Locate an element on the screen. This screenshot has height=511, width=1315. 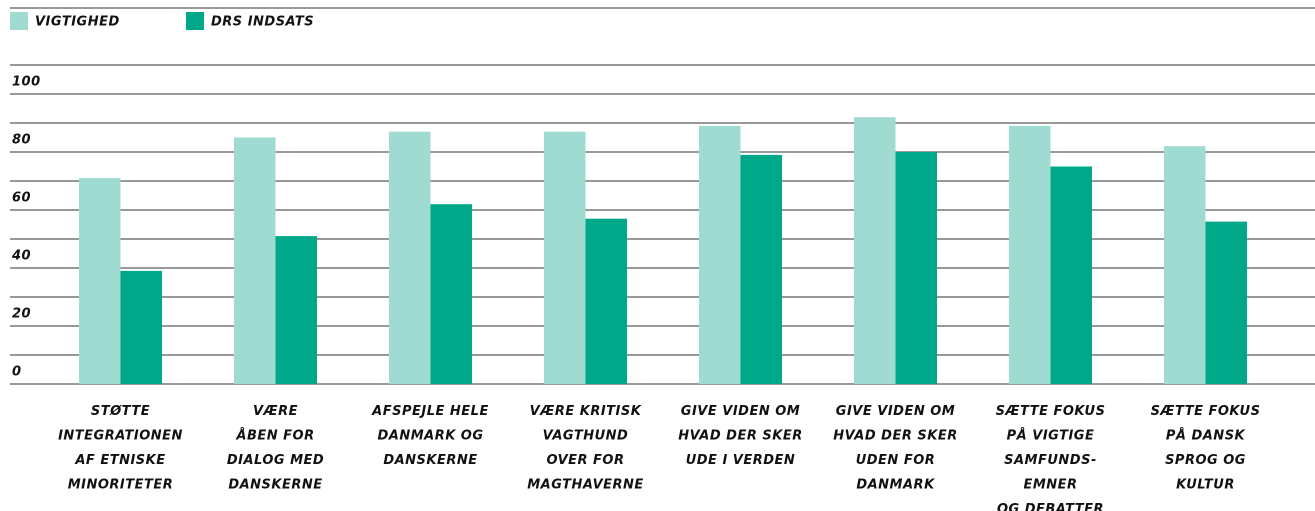
x-tick-label-line: MAGTHAVERNE is located at coordinates (585, 484).